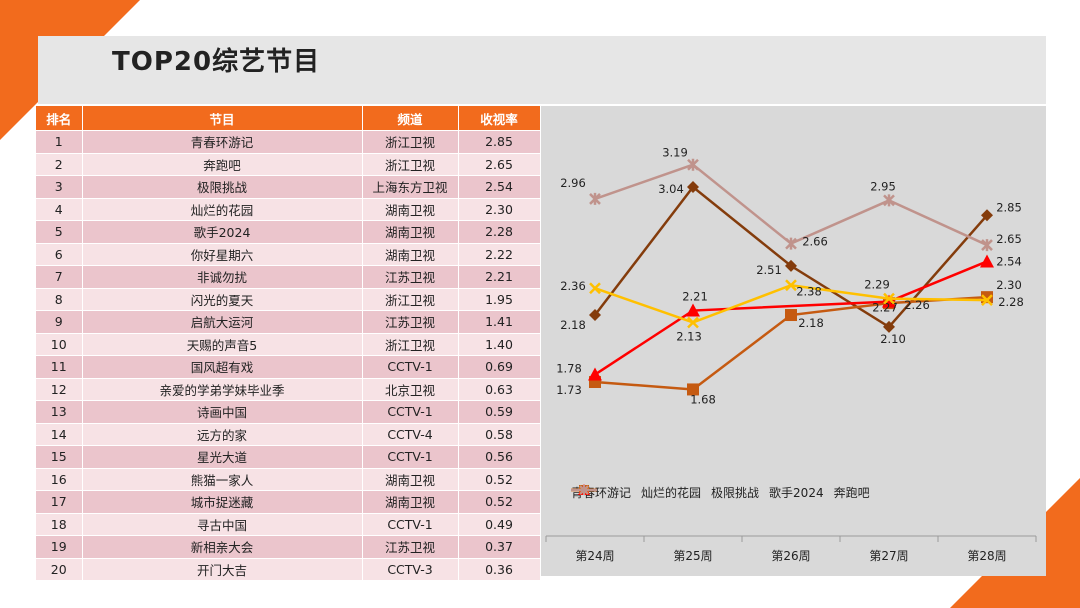 The image size is (1080, 608). Describe the element at coordinates (288, 524) in the screenshot. I see `table-row: 18 寻古中国 CCTV-1 0.49` at that location.